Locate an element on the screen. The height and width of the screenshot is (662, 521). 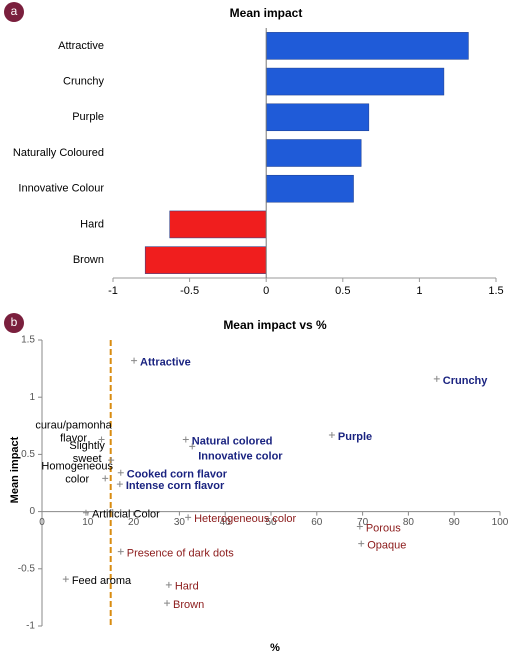
category-label: Crunchy is located at coordinates (83, 81).